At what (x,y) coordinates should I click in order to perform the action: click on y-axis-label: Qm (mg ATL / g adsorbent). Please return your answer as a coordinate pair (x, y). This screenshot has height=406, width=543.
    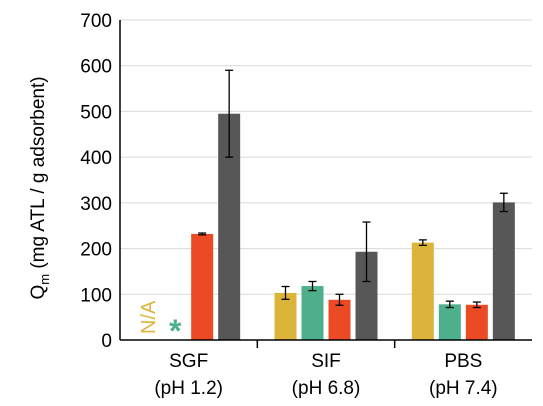
    Looking at the image, I should click on (40, 187).